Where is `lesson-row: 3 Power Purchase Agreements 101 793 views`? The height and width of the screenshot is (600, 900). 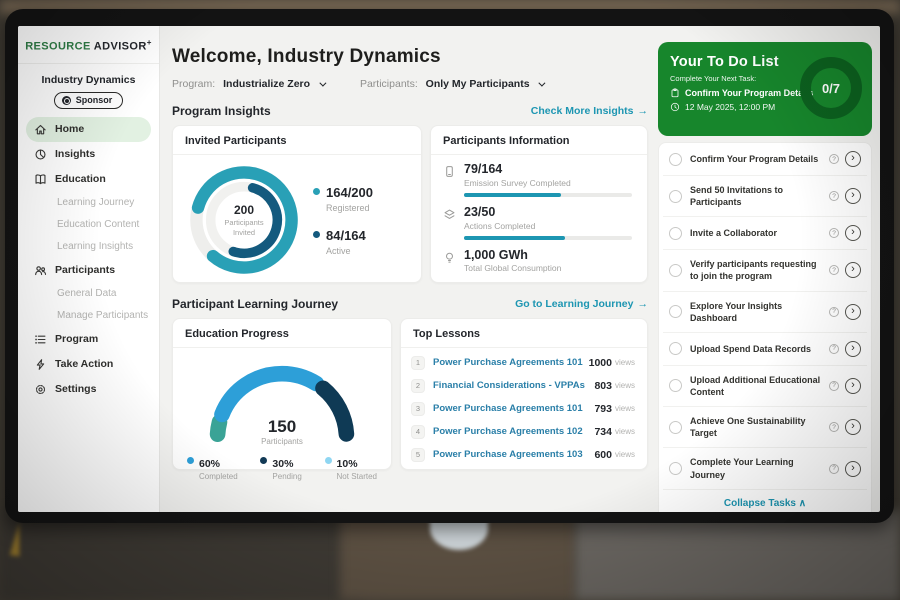 lesson-row: 3 Power Purchase Agreements 101 793 views is located at coordinates (524, 408).